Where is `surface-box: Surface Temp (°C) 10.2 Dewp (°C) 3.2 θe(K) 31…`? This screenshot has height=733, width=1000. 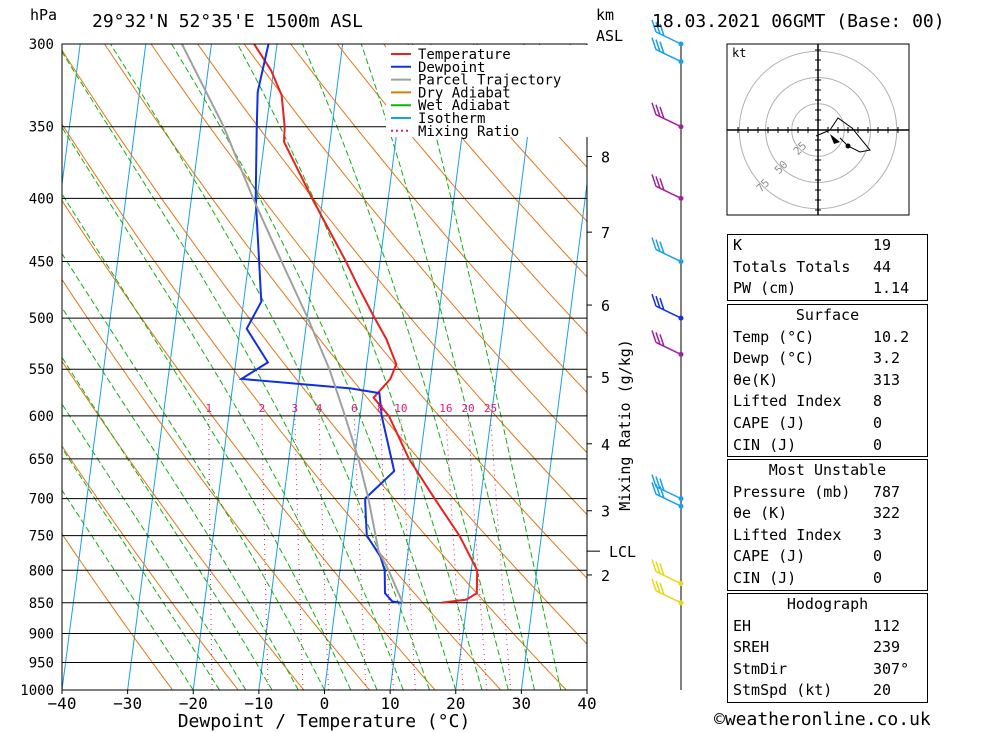 surface-box: Surface Temp (°C) 10.2 Dewp (°C) 3.2 θe(K) 31… is located at coordinates (827, 381).